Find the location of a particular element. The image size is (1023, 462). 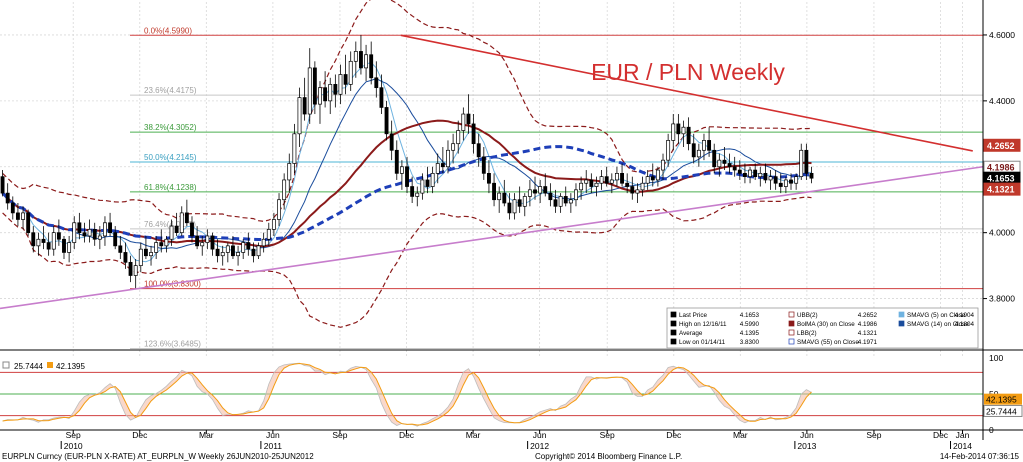

legend-marker-low is located at coordinates (673, 341).